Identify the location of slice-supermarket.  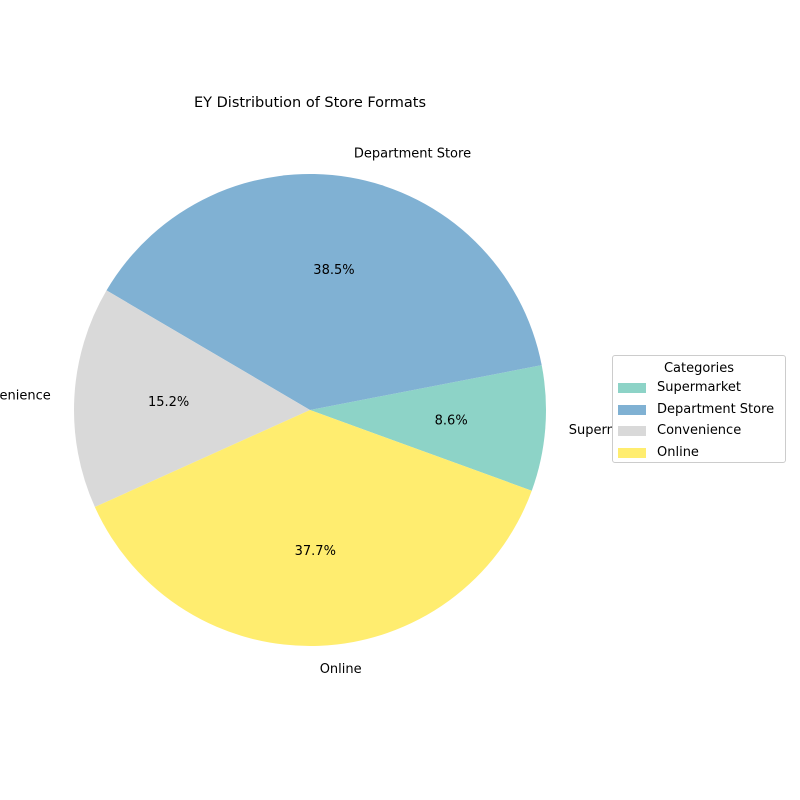
(428, 428).